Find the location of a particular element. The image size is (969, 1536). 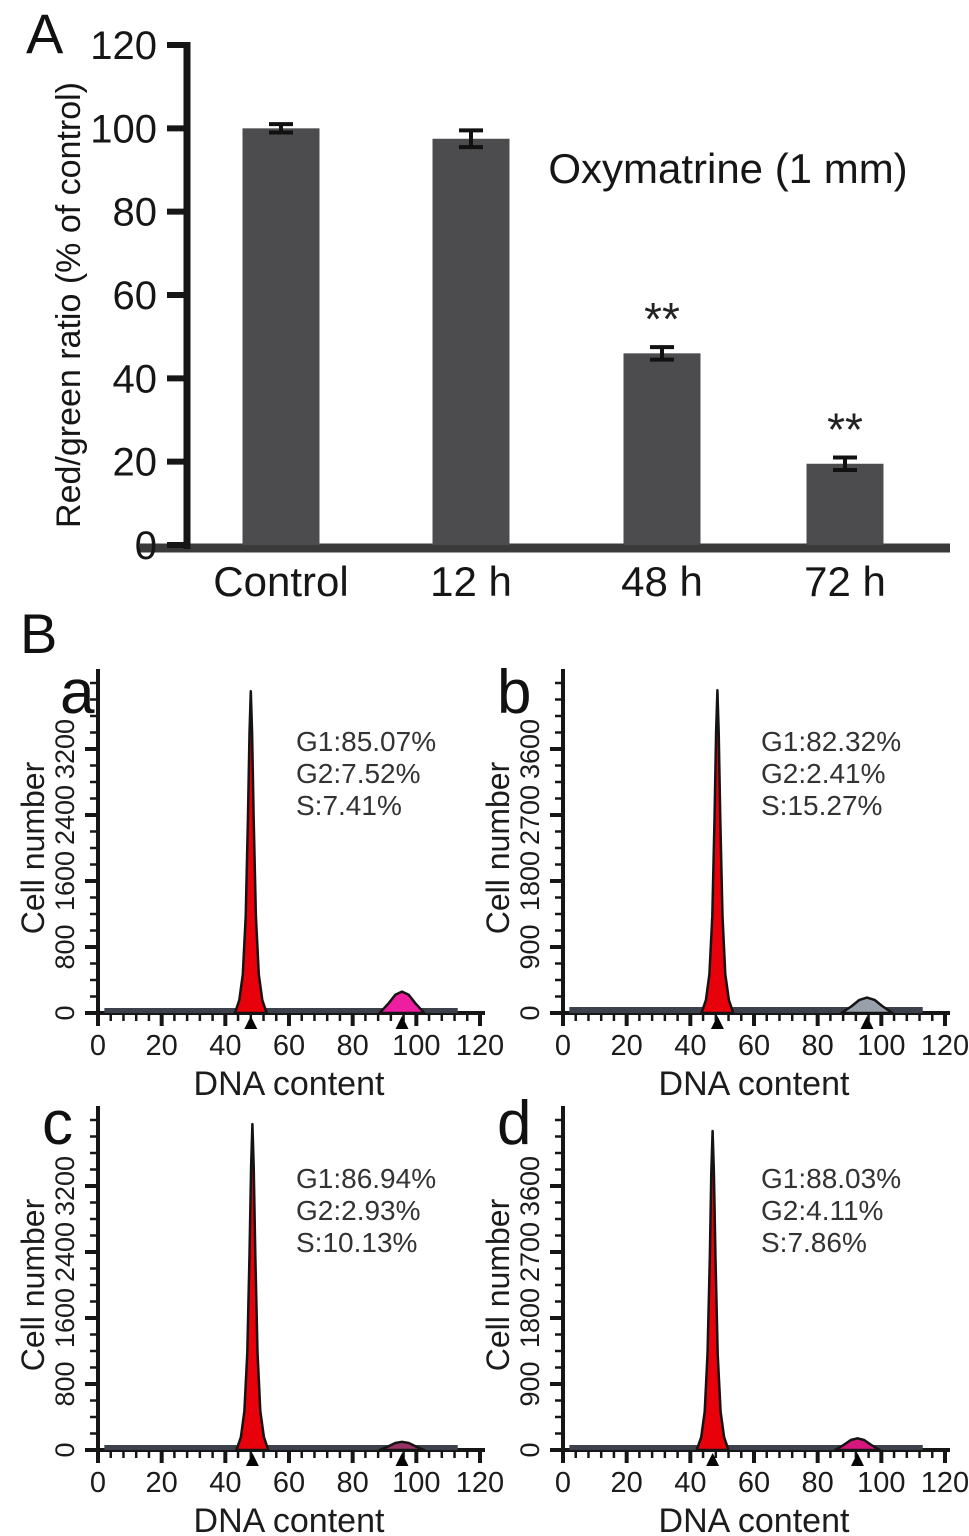

y-tick-label: 20 is located at coordinates (135, 463).